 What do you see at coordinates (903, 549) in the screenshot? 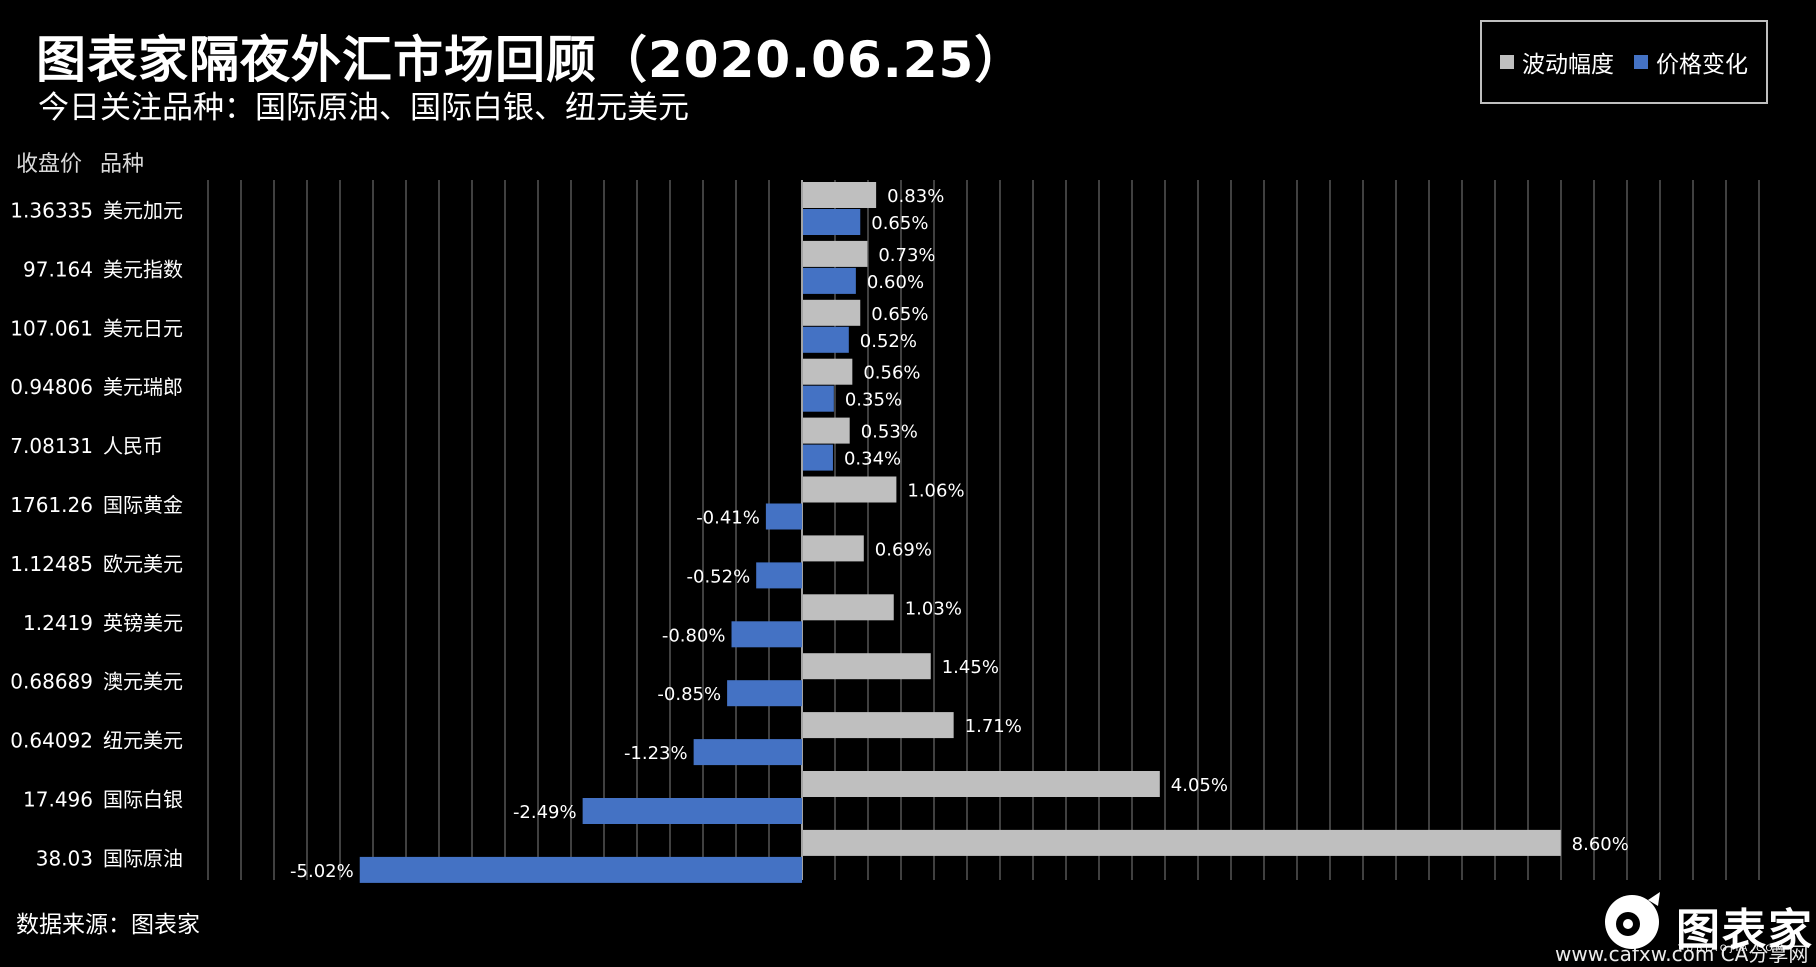
I see `data-label: 0.69%` at bounding box center [903, 549].